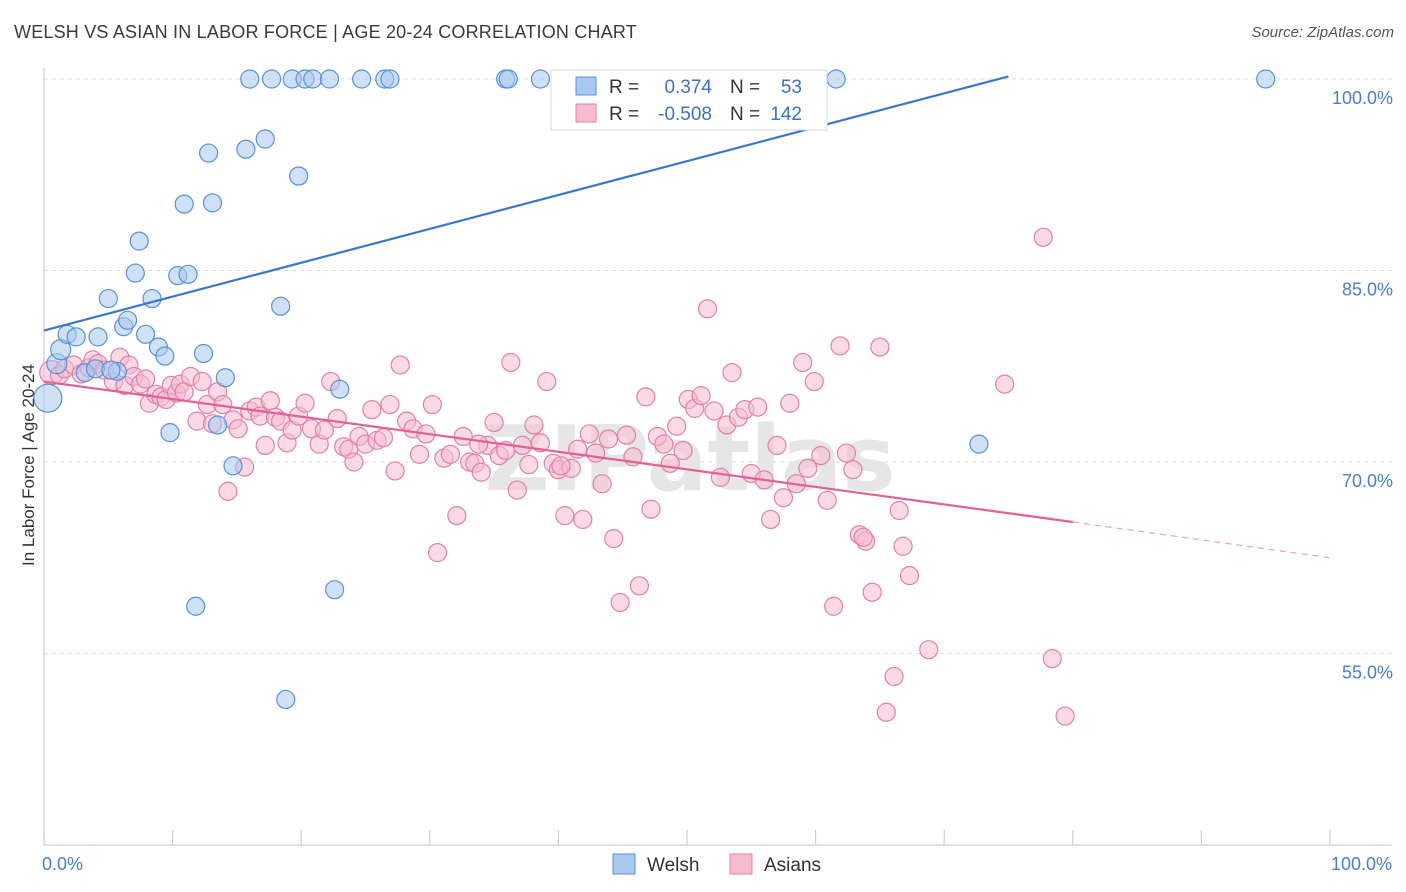 The width and height of the screenshot is (1406, 892). Describe the element at coordinates (745, 87) in the screenshot. I see `legend-n-label: N =` at that location.